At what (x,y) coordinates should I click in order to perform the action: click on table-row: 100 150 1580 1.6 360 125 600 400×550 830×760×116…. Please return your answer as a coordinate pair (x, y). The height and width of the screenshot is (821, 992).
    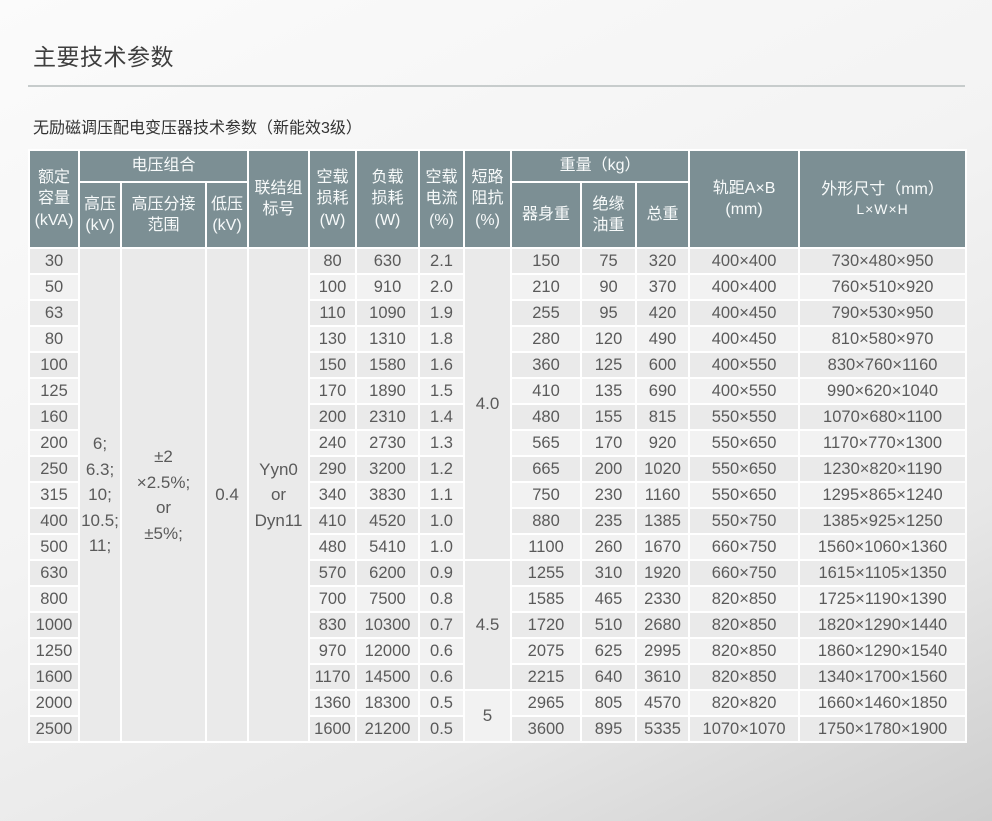
    Looking at the image, I should click on (498, 365).